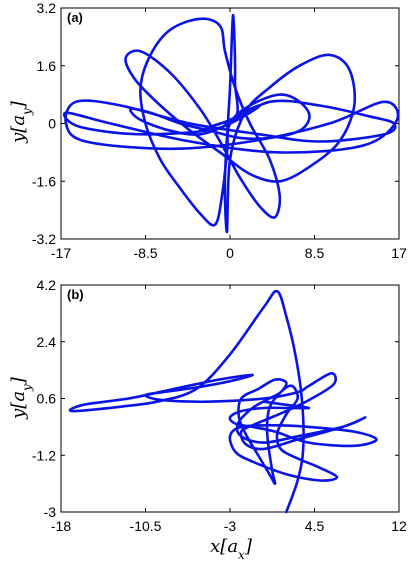 The image size is (416, 562). I want to click on x-tick-label: 4.5, so click(315, 526).